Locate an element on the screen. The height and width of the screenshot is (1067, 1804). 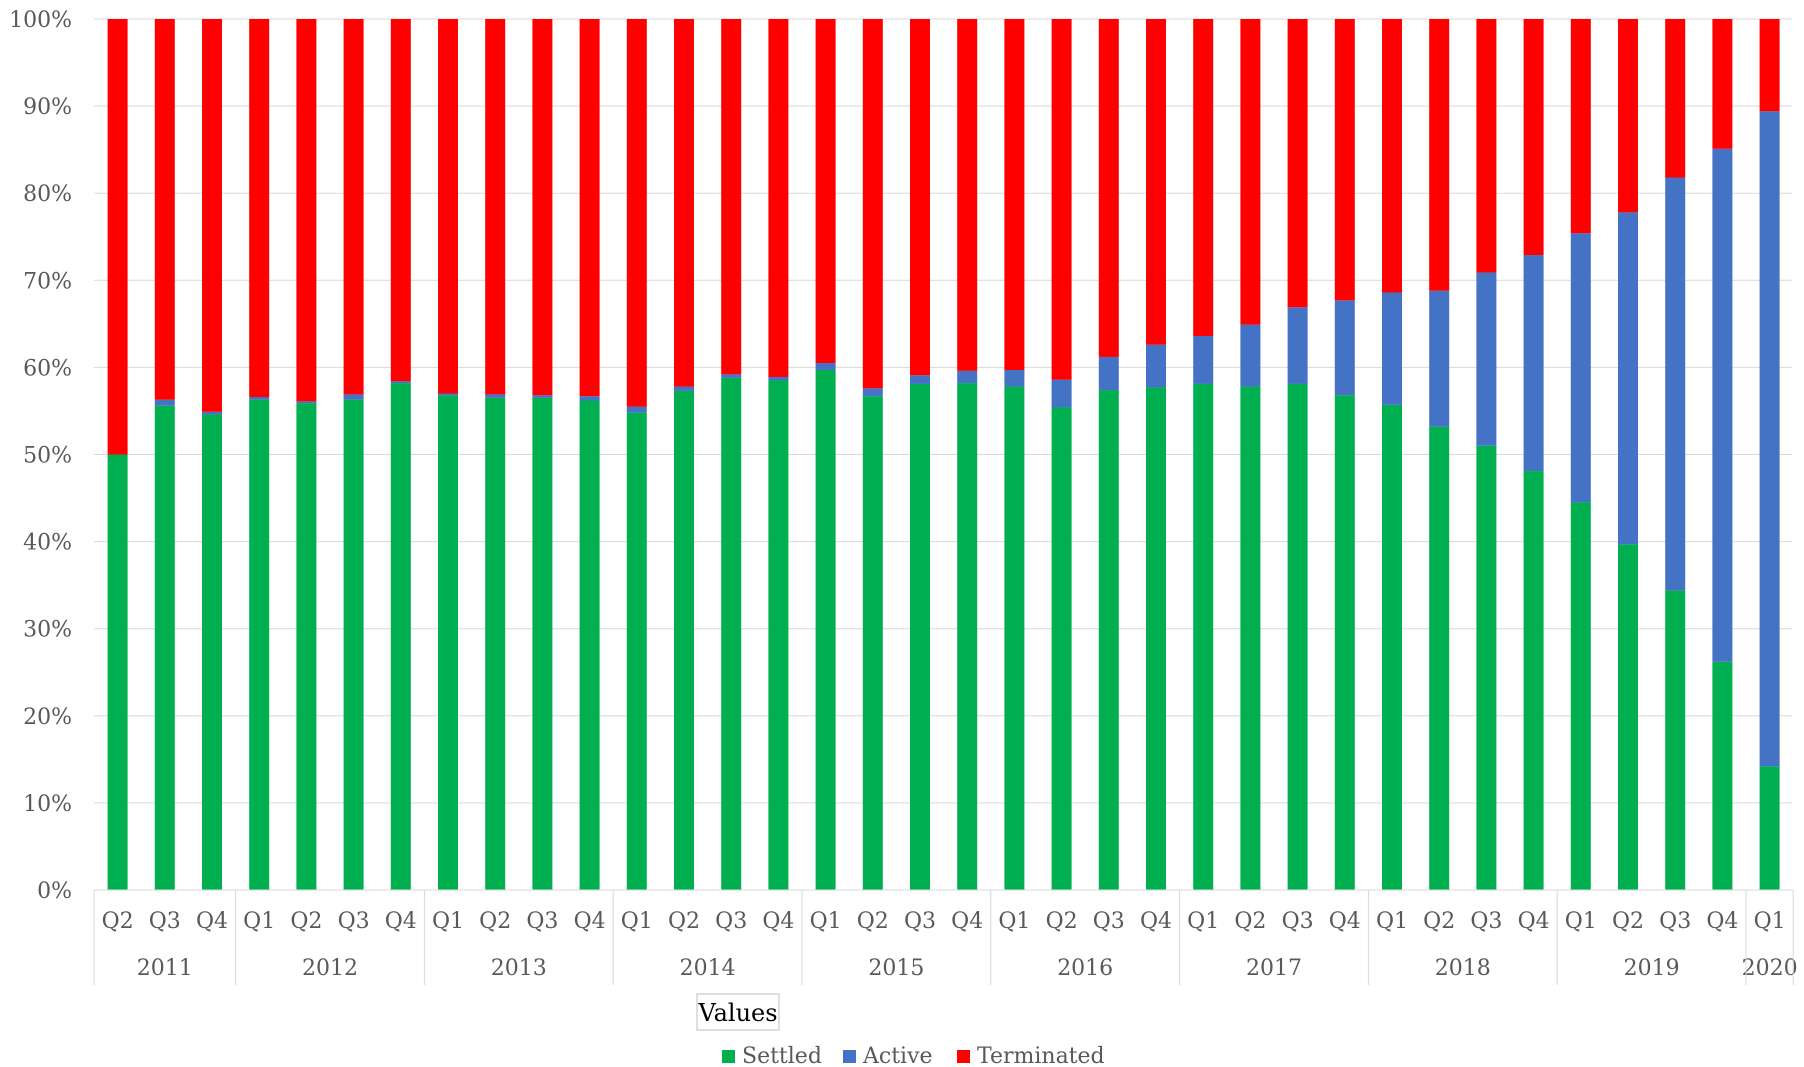
bar-segment-settled-2012-q3 is located at coordinates (353, 644).